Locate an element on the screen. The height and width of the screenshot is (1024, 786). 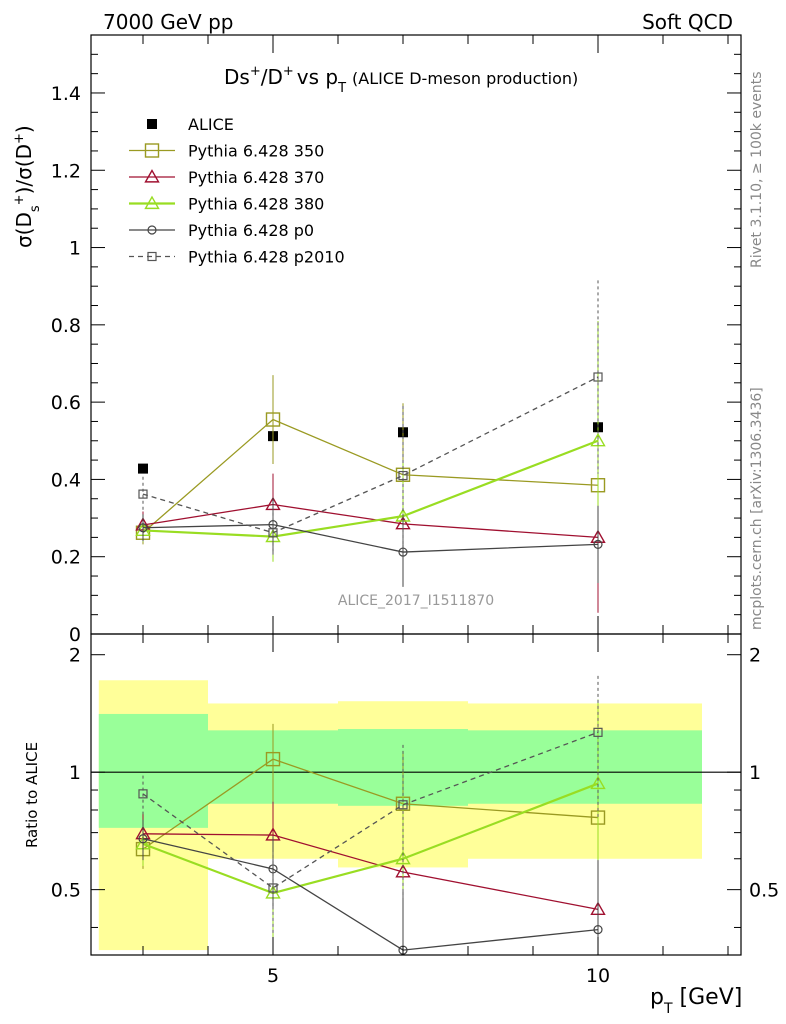
legend-entry: Pythia 6.428 370 is located at coordinates (226, 177).